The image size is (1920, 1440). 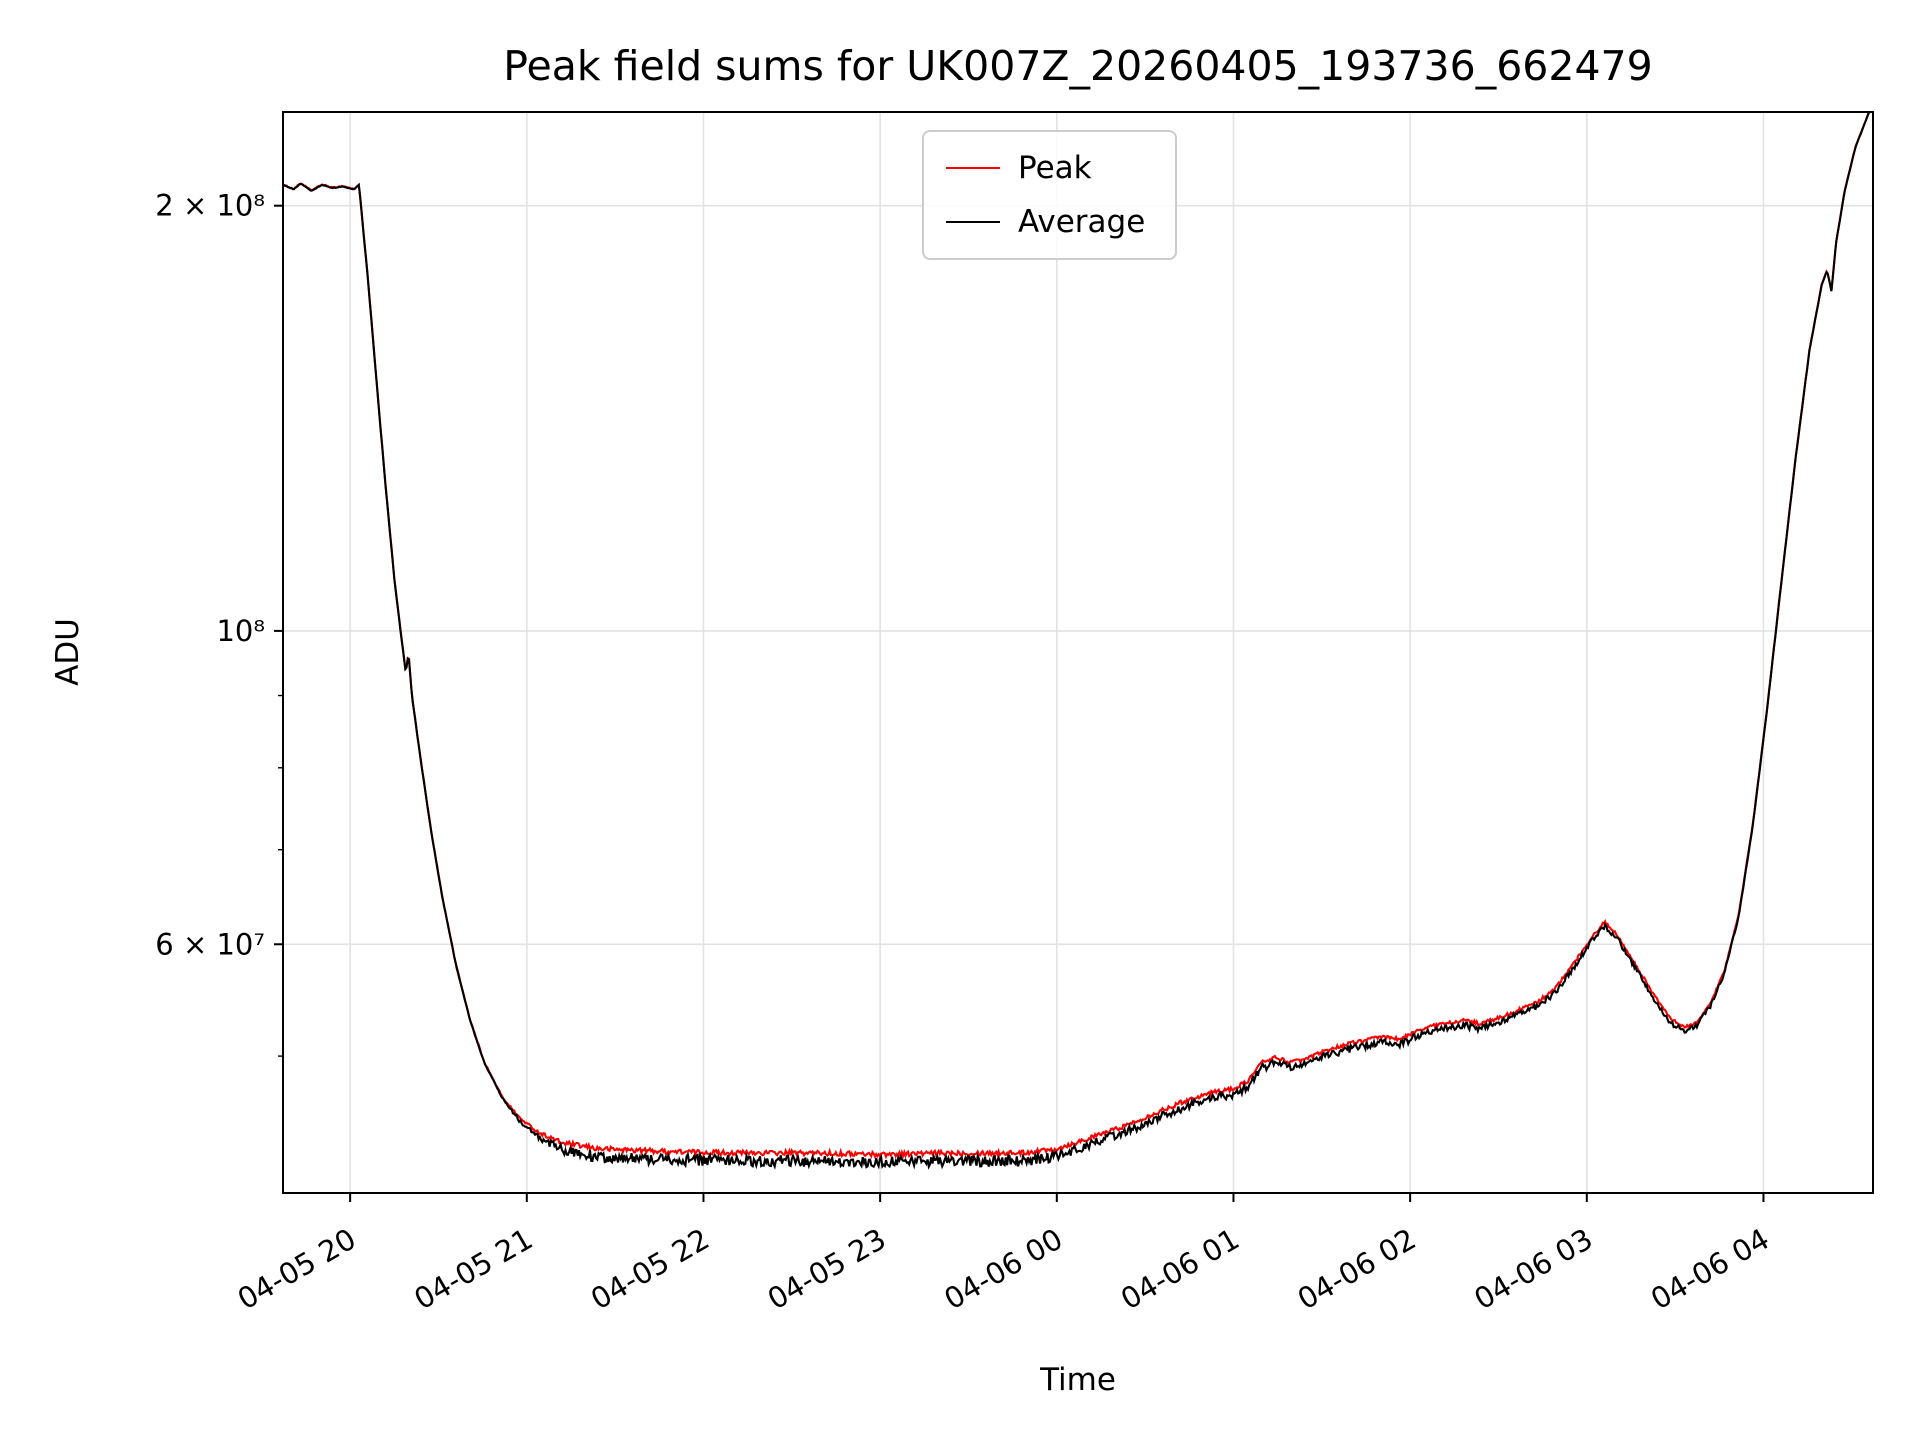 What do you see at coordinates (1078, 1380) in the screenshot?
I see `x-axis-label: Time` at bounding box center [1078, 1380].